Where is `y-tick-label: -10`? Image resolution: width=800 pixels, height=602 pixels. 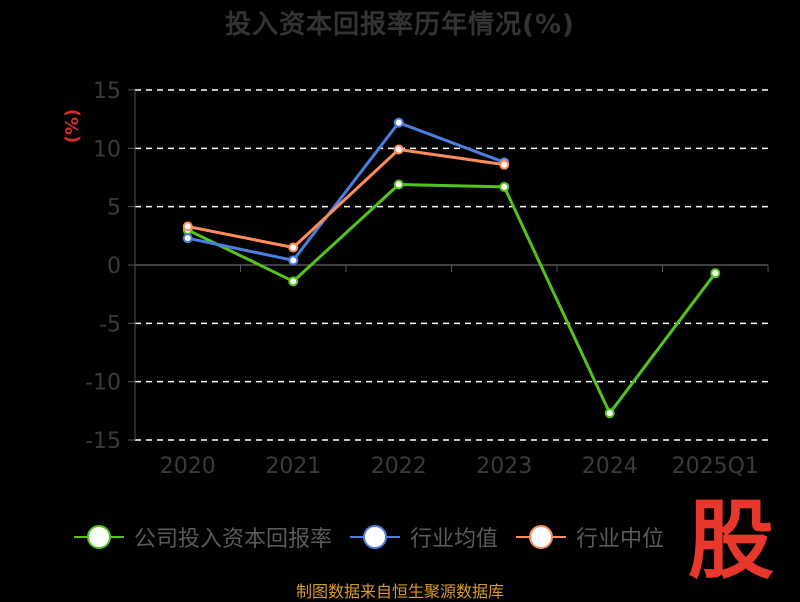 y-tick-label: -10 is located at coordinates (103, 383).